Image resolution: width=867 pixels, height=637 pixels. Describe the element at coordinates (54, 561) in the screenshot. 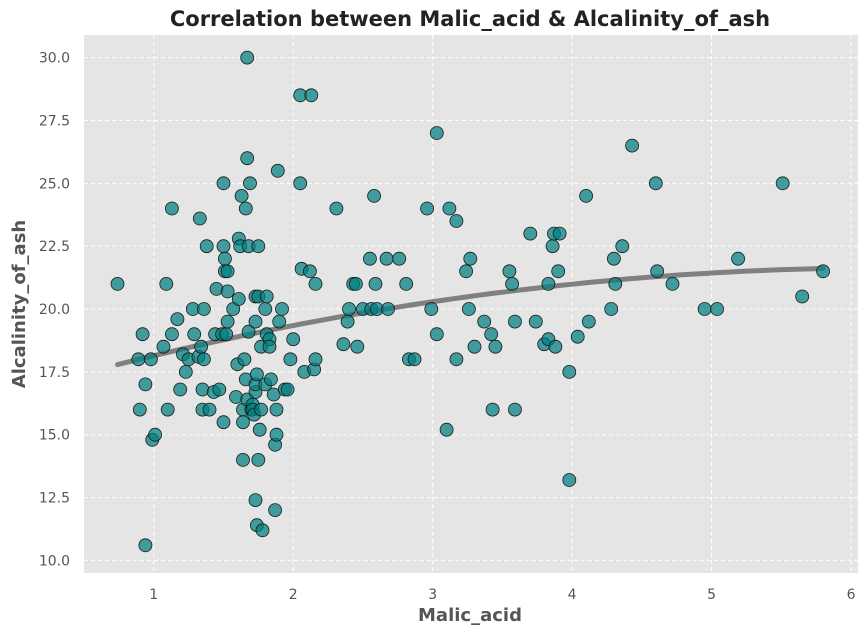

I see `y-tick-label: 10.0` at that location.